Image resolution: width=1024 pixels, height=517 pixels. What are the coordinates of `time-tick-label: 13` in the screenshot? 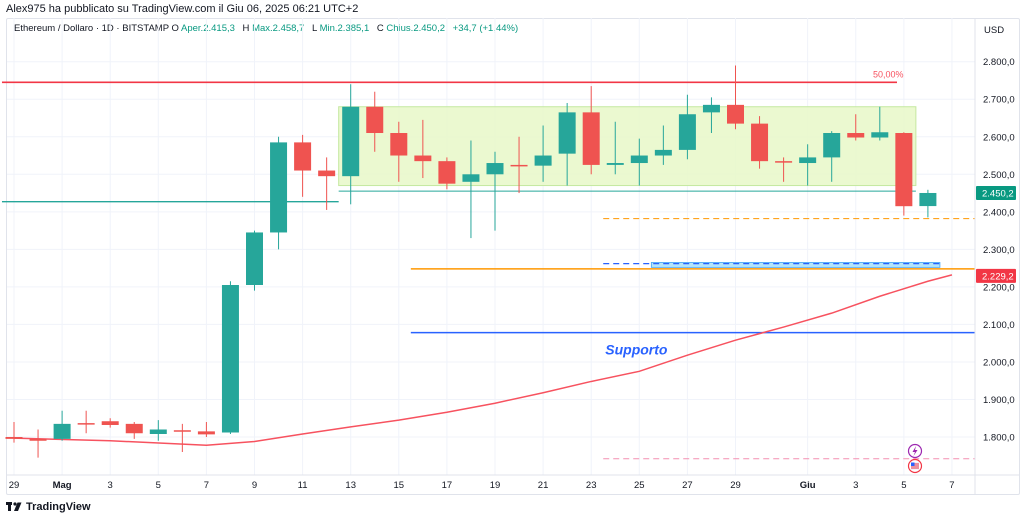 It's located at (350, 485).